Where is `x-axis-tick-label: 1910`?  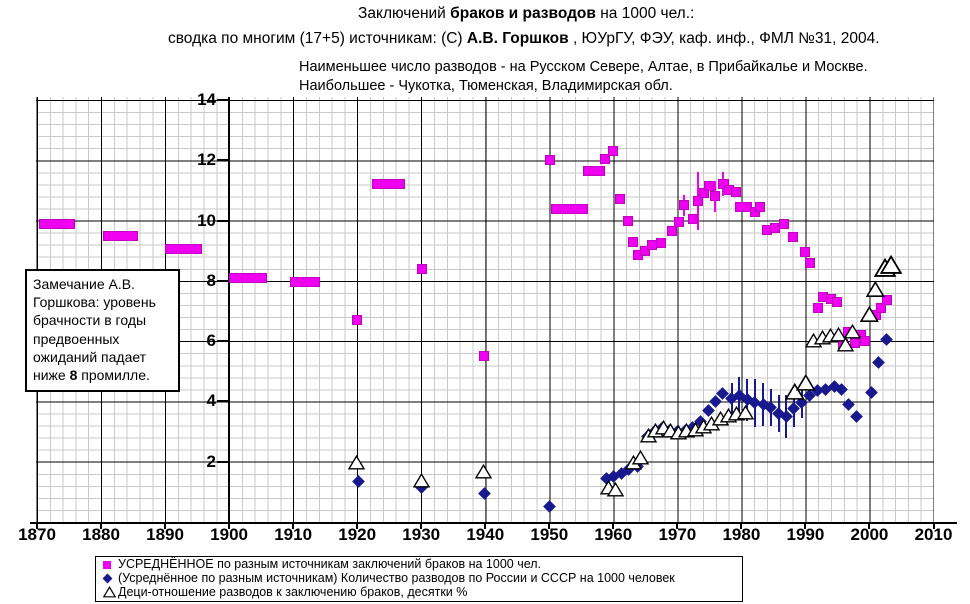
x-axis-tick-label: 1910 is located at coordinates (293, 534).